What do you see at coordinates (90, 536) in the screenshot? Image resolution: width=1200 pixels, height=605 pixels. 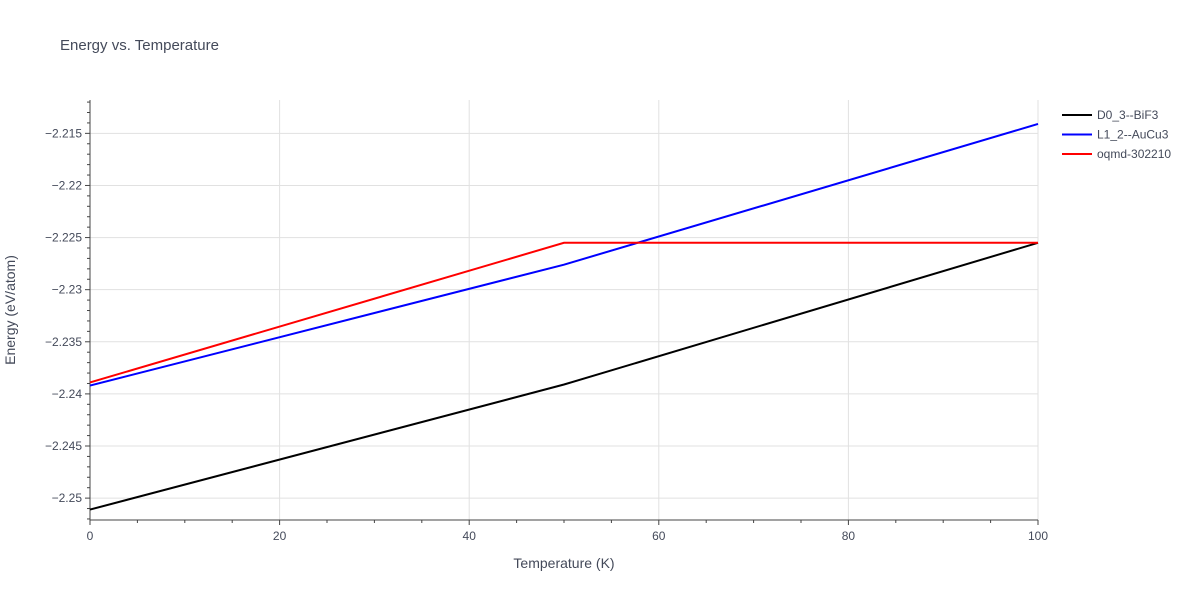 I see `x-tick-label: 0` at bounding box center [90, 536].